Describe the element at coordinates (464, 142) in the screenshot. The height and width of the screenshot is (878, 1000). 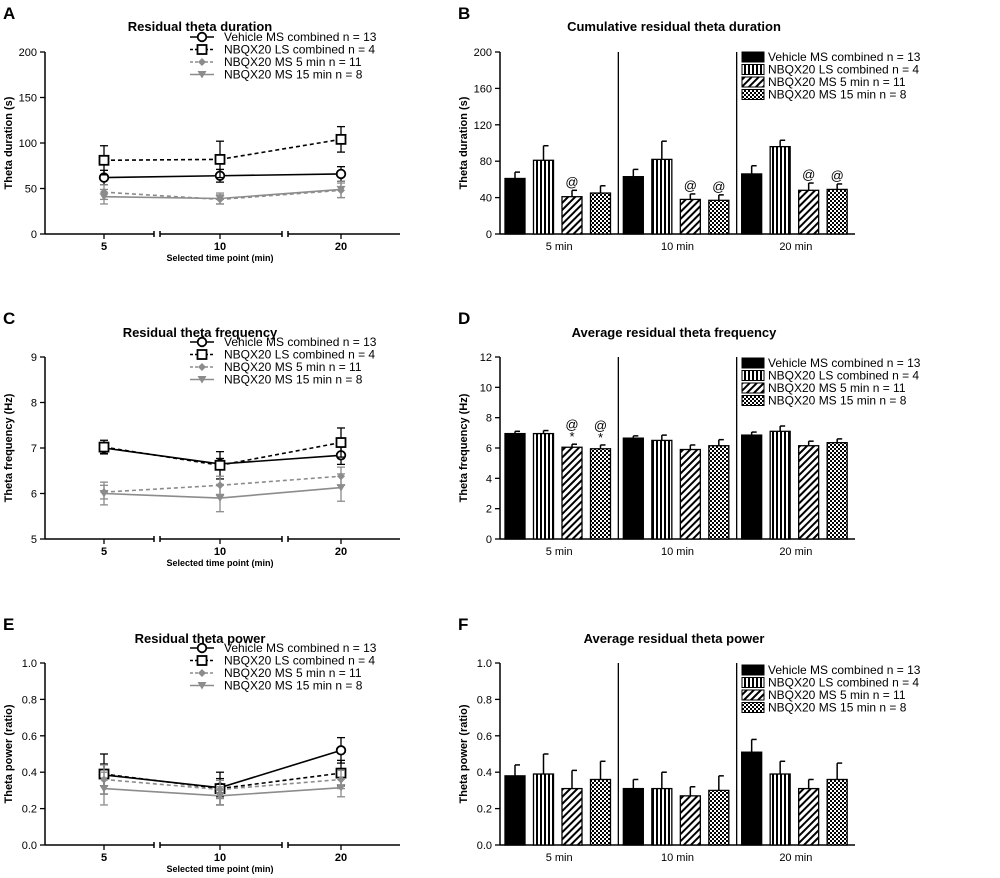
I see `y-axis-title: Theta duration (s)` at that location.